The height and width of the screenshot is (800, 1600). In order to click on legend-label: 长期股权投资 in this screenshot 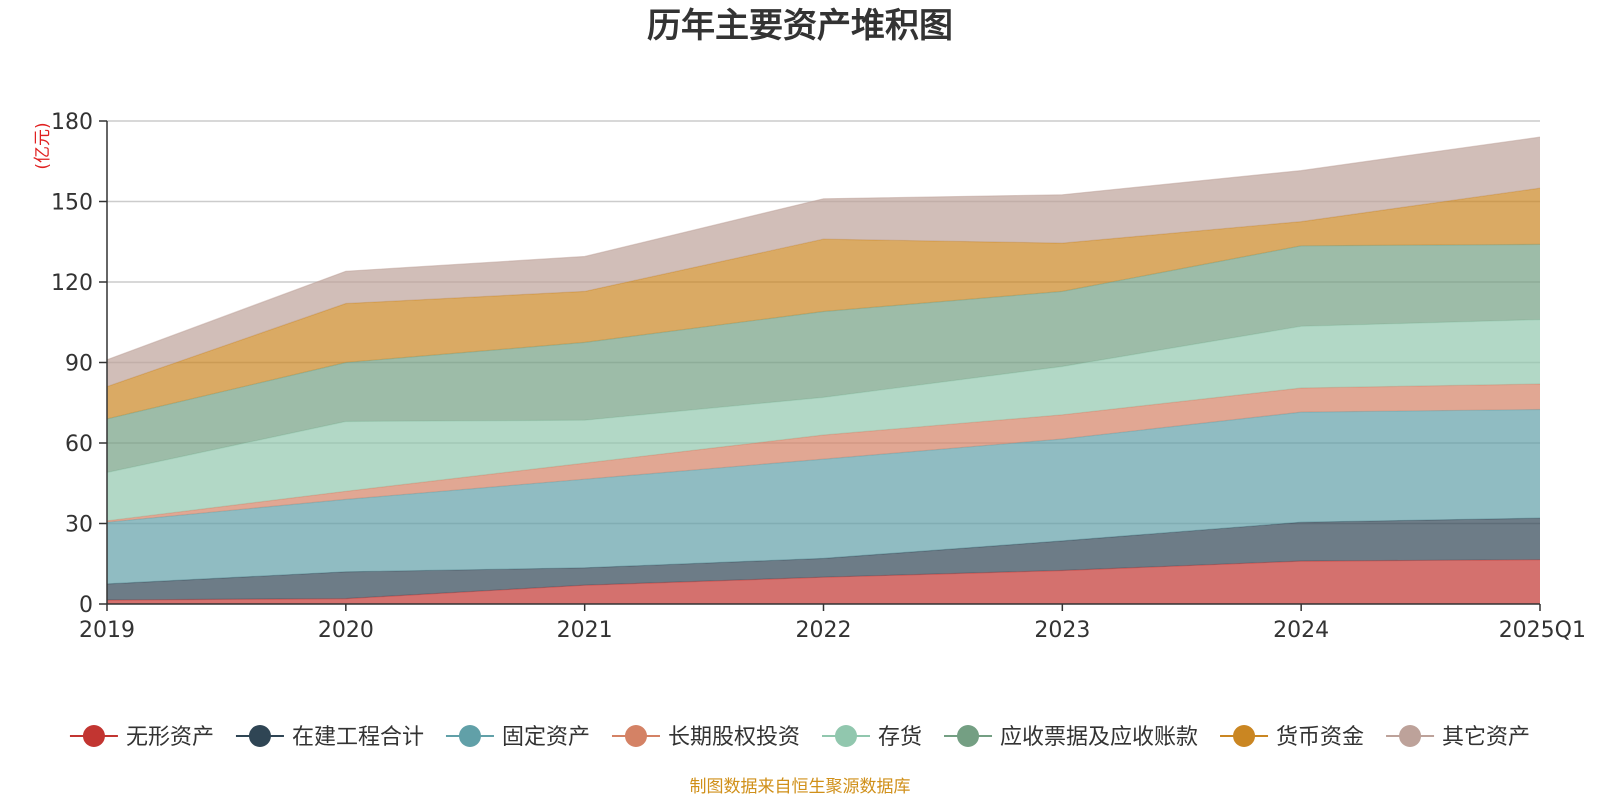, I will do `click(734, 737)`.